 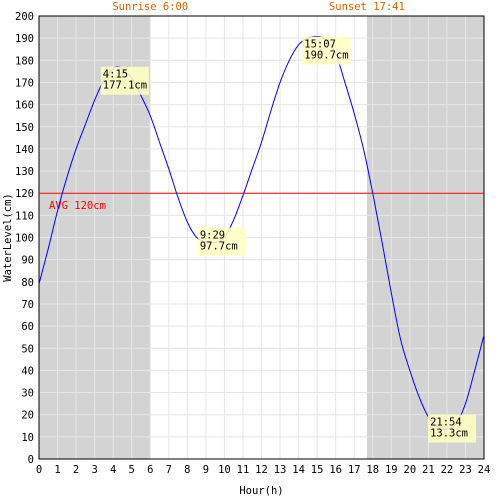 What do you see at coordinates (24, 17) in the screenshot?
I see `y-tick-label-200: 200` at bounding box center [24, 17].